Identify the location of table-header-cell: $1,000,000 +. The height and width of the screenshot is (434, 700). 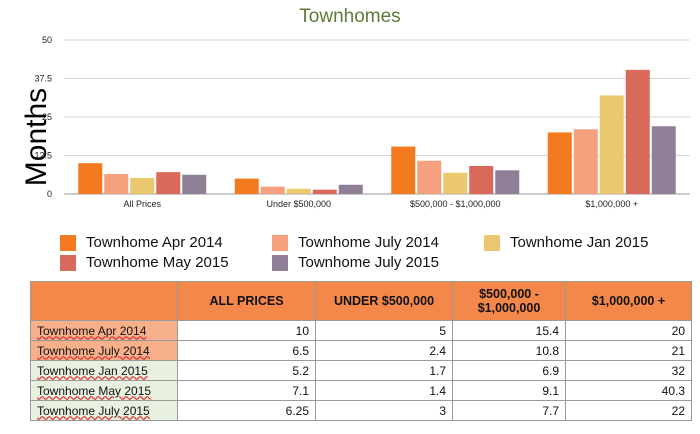
(628, 301).